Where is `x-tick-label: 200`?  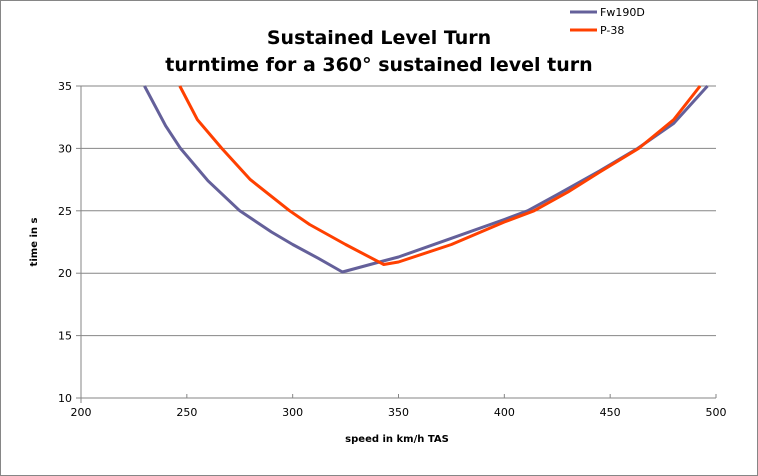
x-tick-label: 200 is located at coordinates (81, 412).